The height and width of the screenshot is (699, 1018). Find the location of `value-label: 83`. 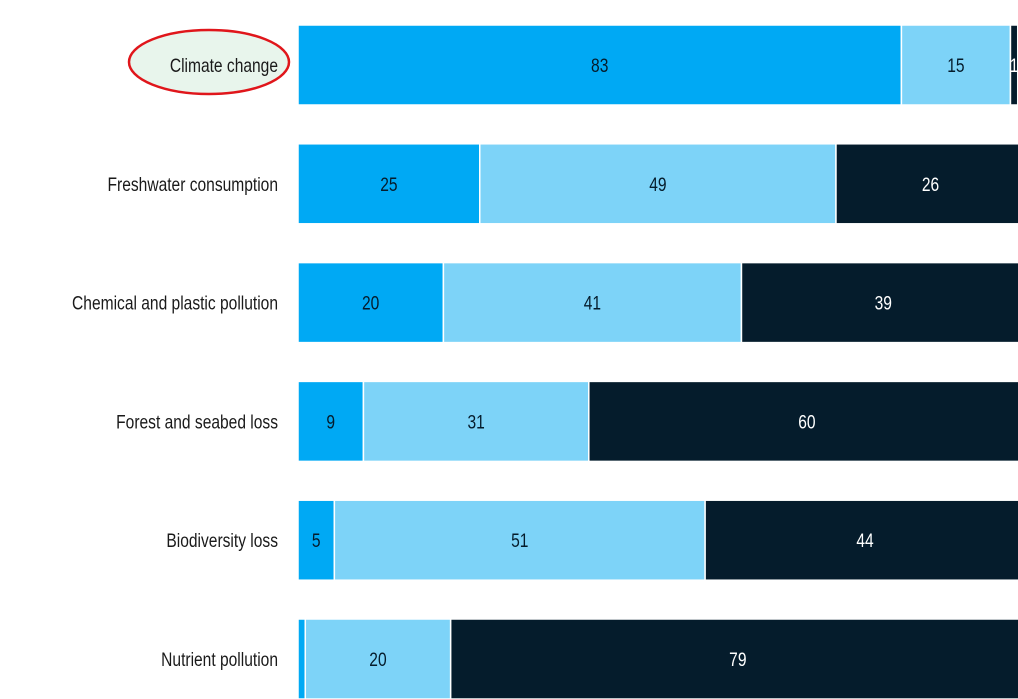

value-label: 83 is located at coordinates (599, 66).